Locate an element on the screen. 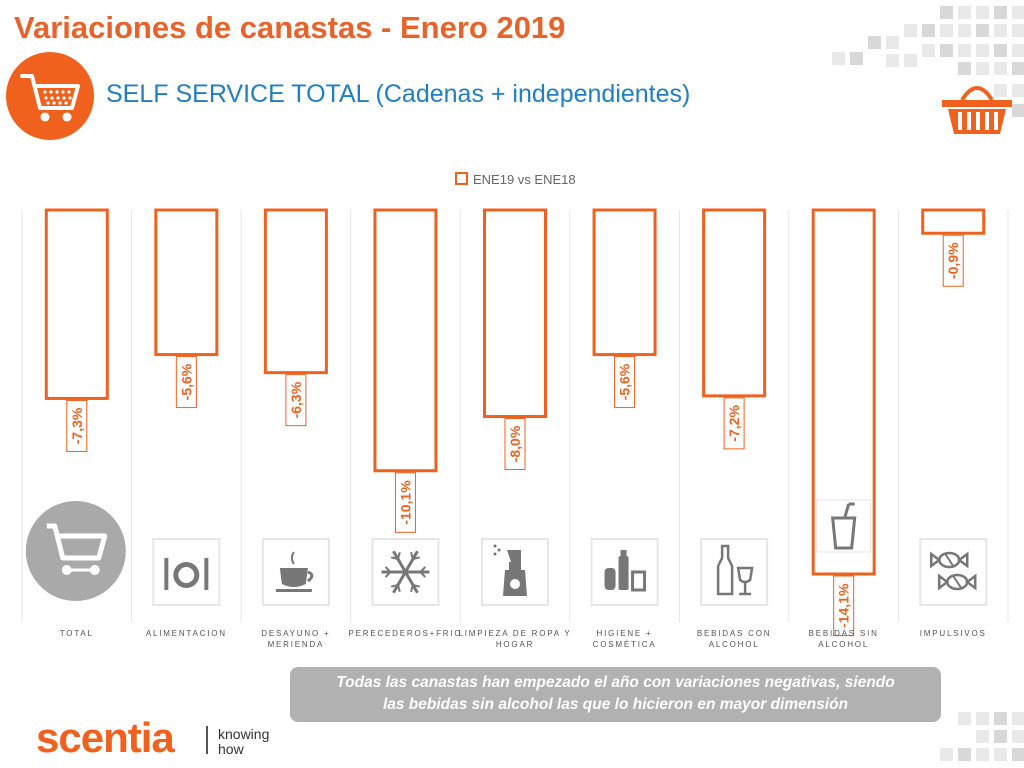 The image size is (1024, 768). svg-text: -6,3% is located at coordinates (296, 399).